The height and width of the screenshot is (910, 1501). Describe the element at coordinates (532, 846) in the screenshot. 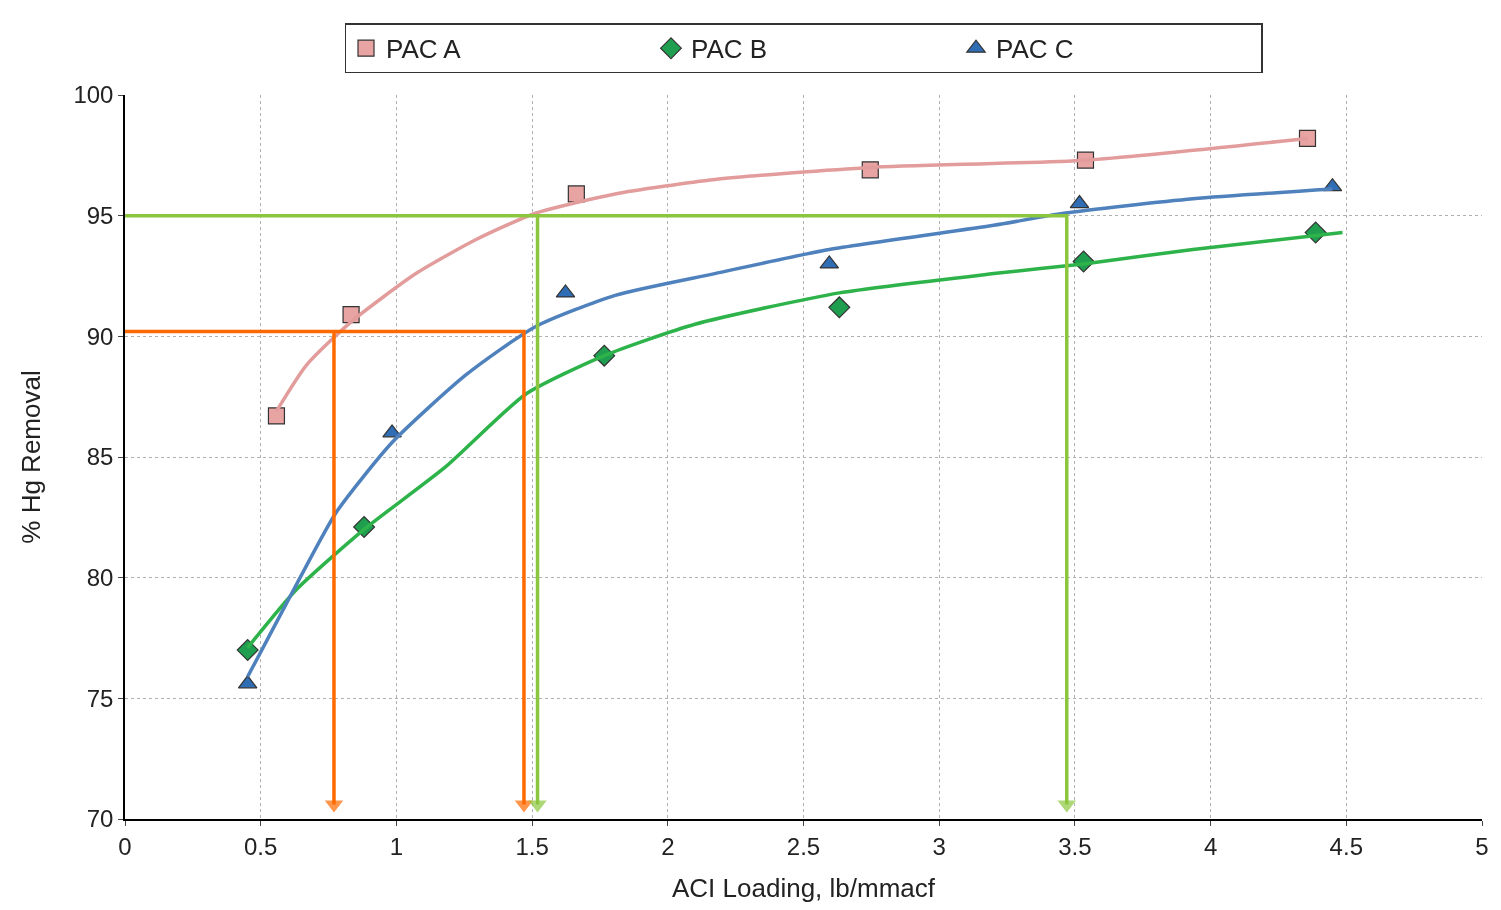

I see `x-tick-label: 1.5` at that location.